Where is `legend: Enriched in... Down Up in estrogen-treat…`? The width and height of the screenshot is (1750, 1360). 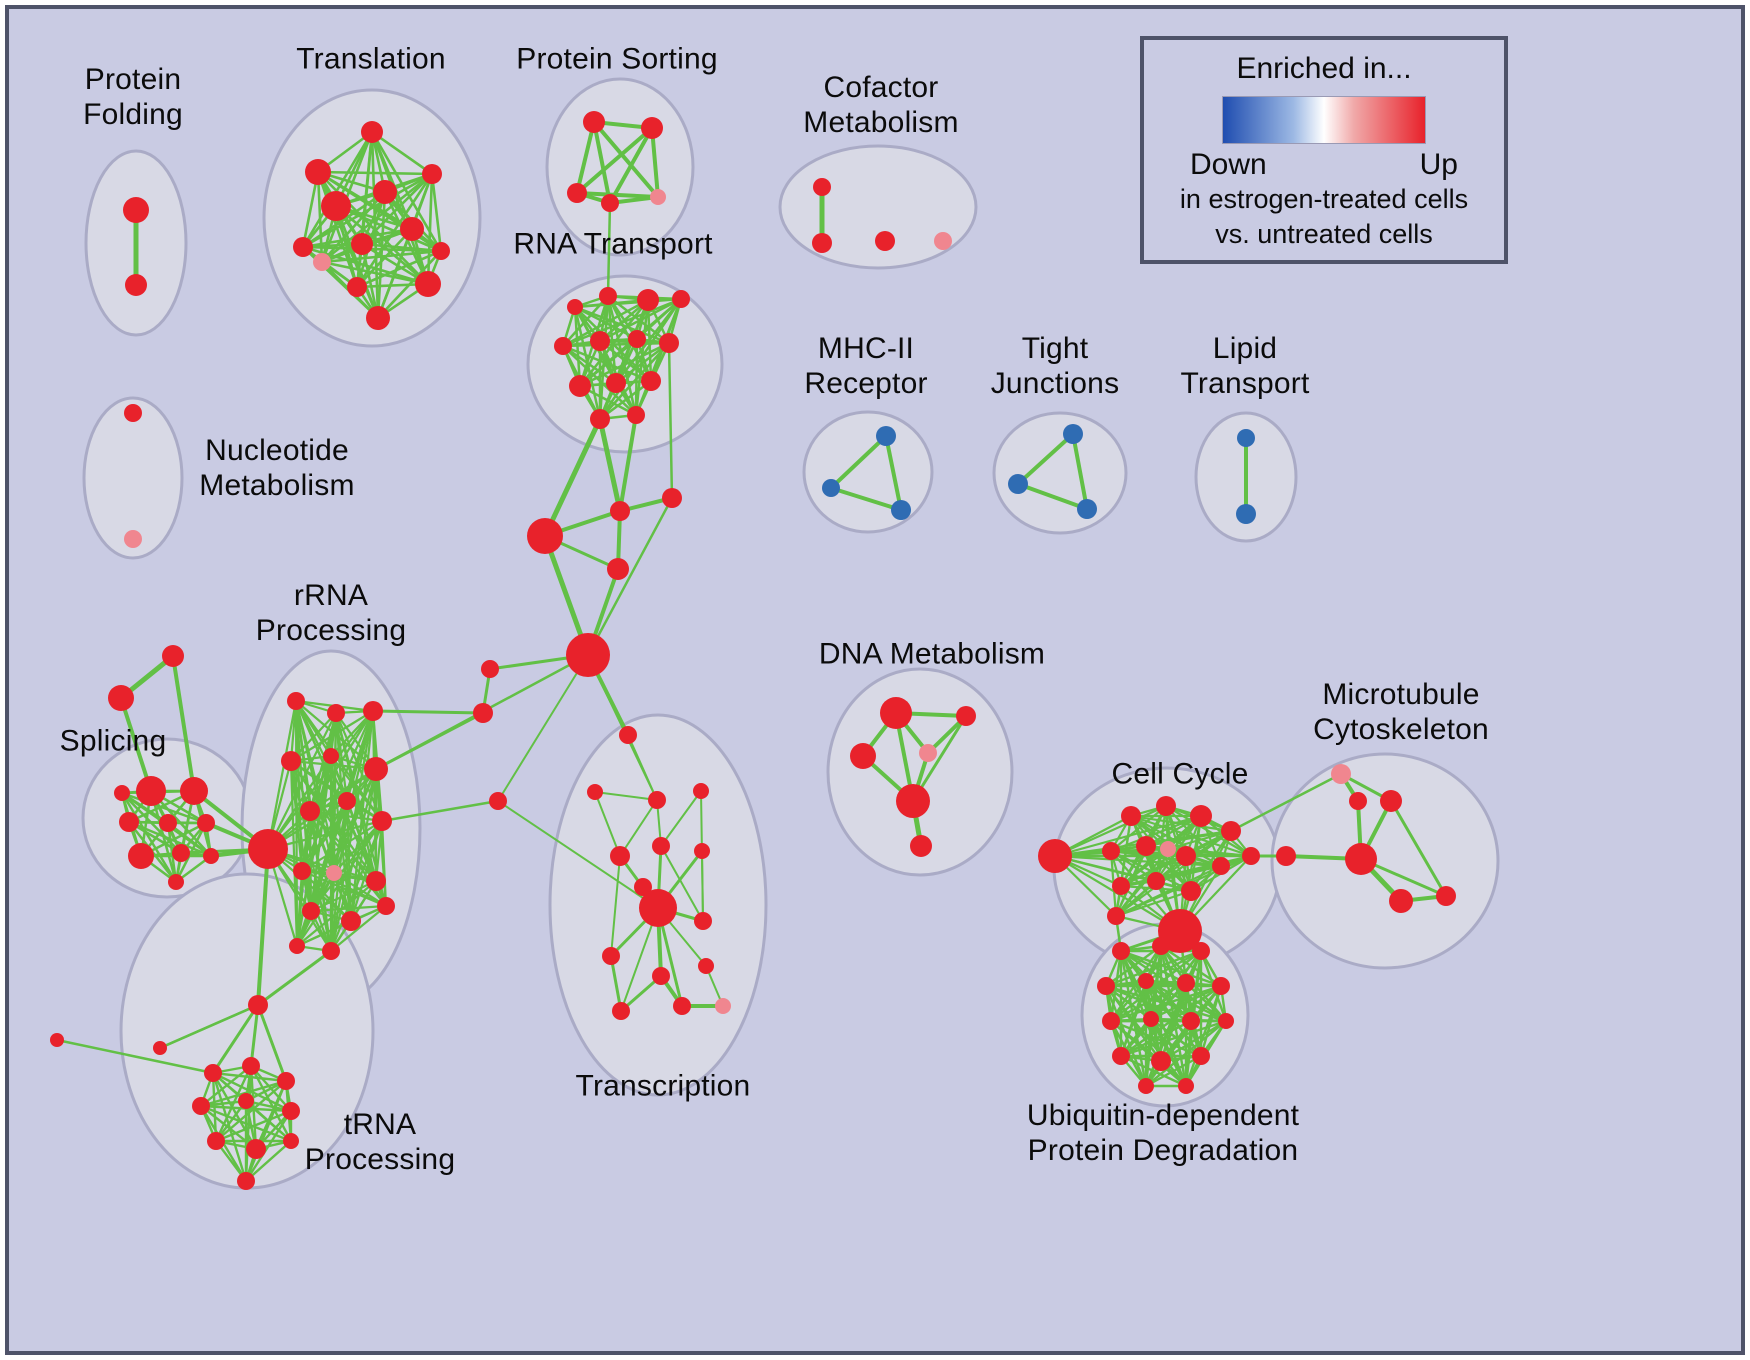
legend: Enriched in... Down Up in estrogen-treat… is located at coordinates (1324, 150).